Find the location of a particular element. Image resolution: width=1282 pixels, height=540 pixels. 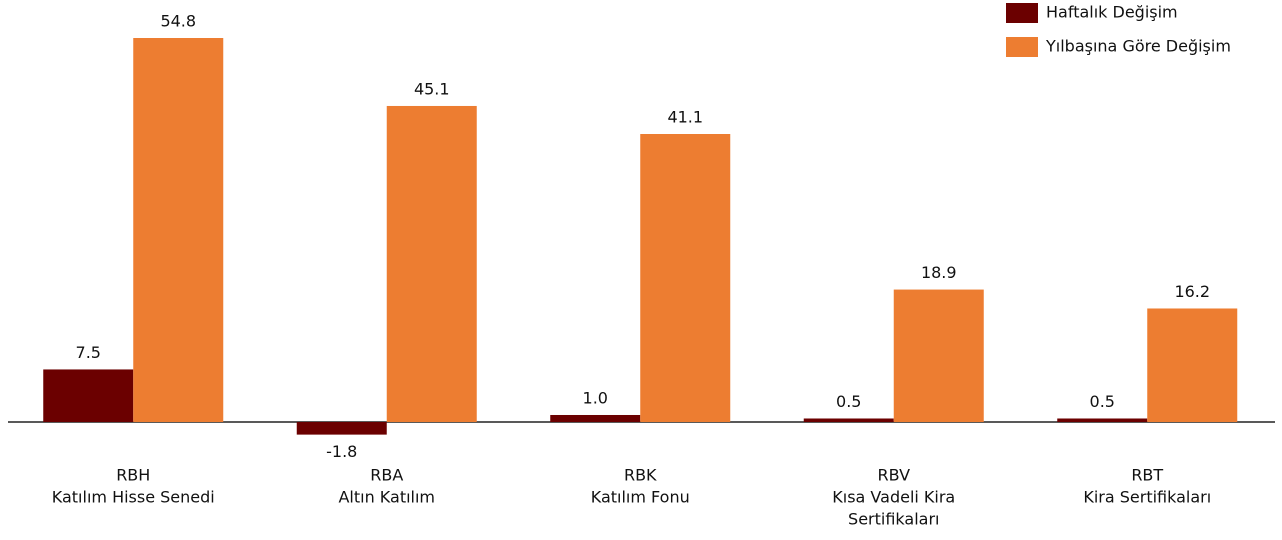

value-label: 41.1 is located at coordinates (685, 117).